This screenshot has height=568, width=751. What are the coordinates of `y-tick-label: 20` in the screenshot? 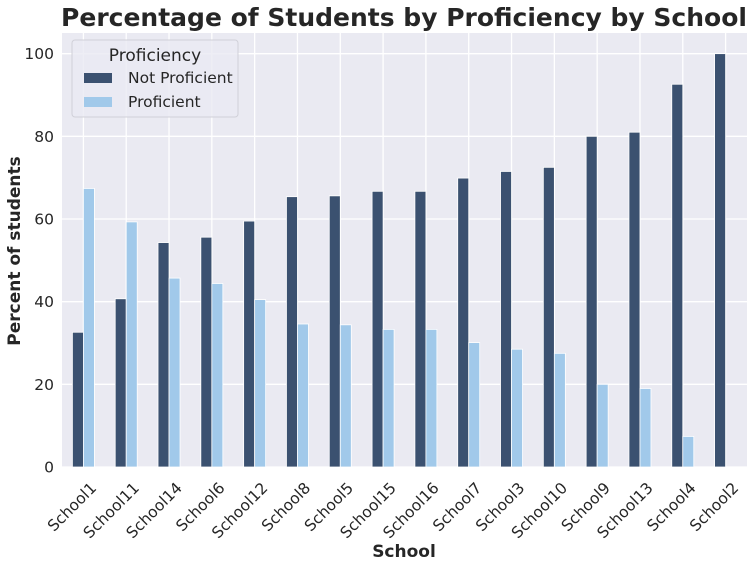 It's located at (44, 385).